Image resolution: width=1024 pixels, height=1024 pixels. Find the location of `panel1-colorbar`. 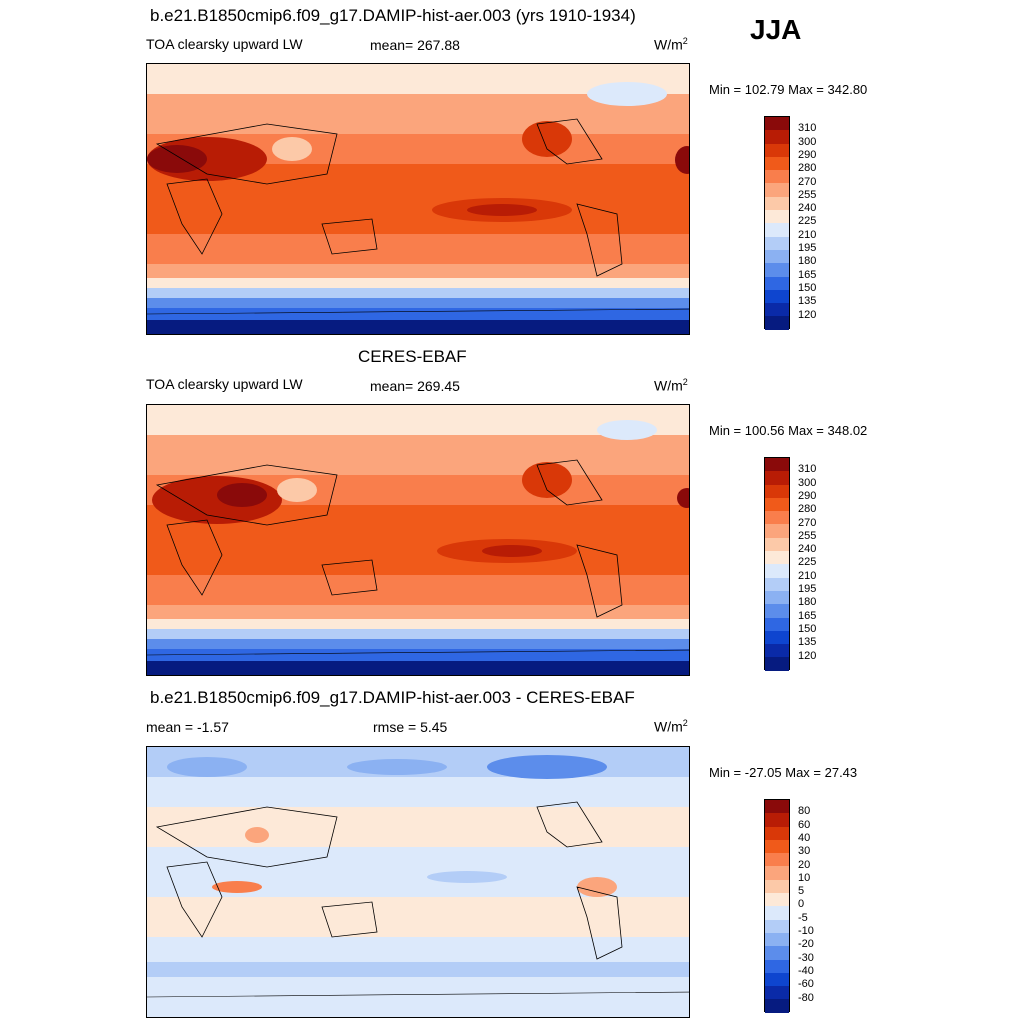

panel1-colorbar is located at coordinates (777, 223).